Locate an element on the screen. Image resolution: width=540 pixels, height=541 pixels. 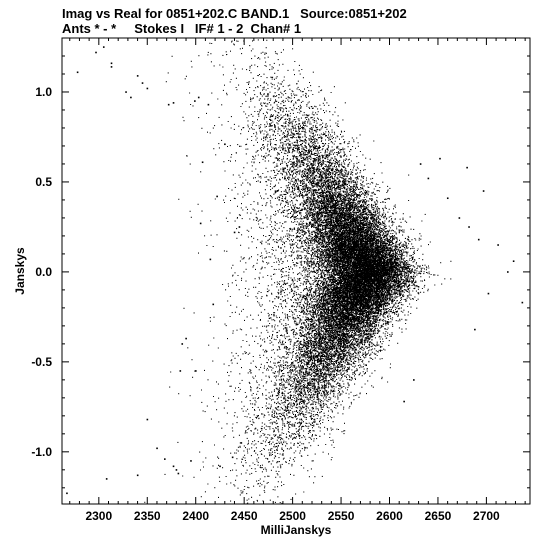
x-tick-label: 2600 is located at coordinates (389, 516).